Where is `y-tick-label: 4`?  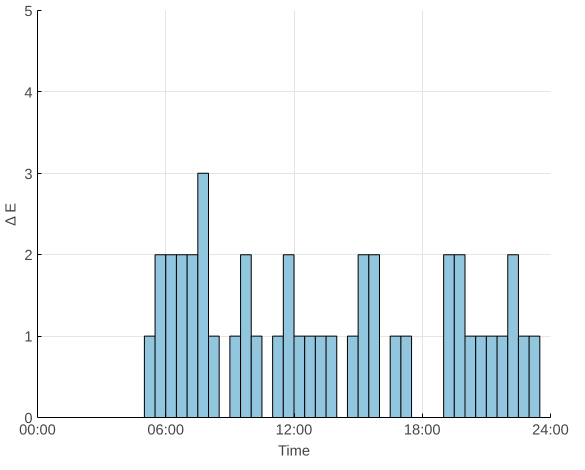
y-tick-label: 4 is located at coordinates (28, 93).